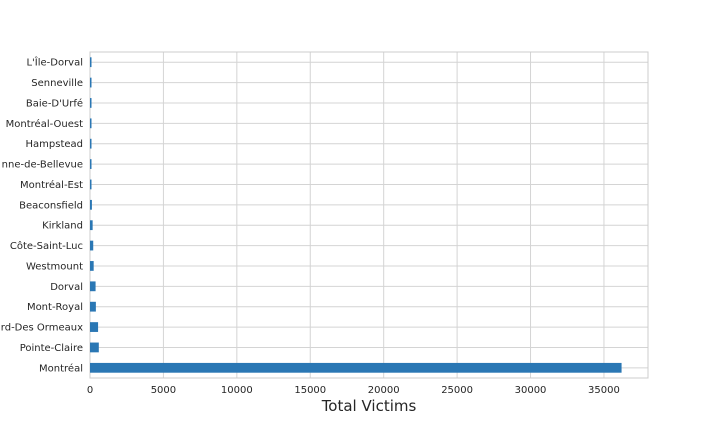 Image resolution: width=720 pixels, height=432 pixels. I want to click on y-tick-label: Côte-Saint-Luc, so click(46, 246).